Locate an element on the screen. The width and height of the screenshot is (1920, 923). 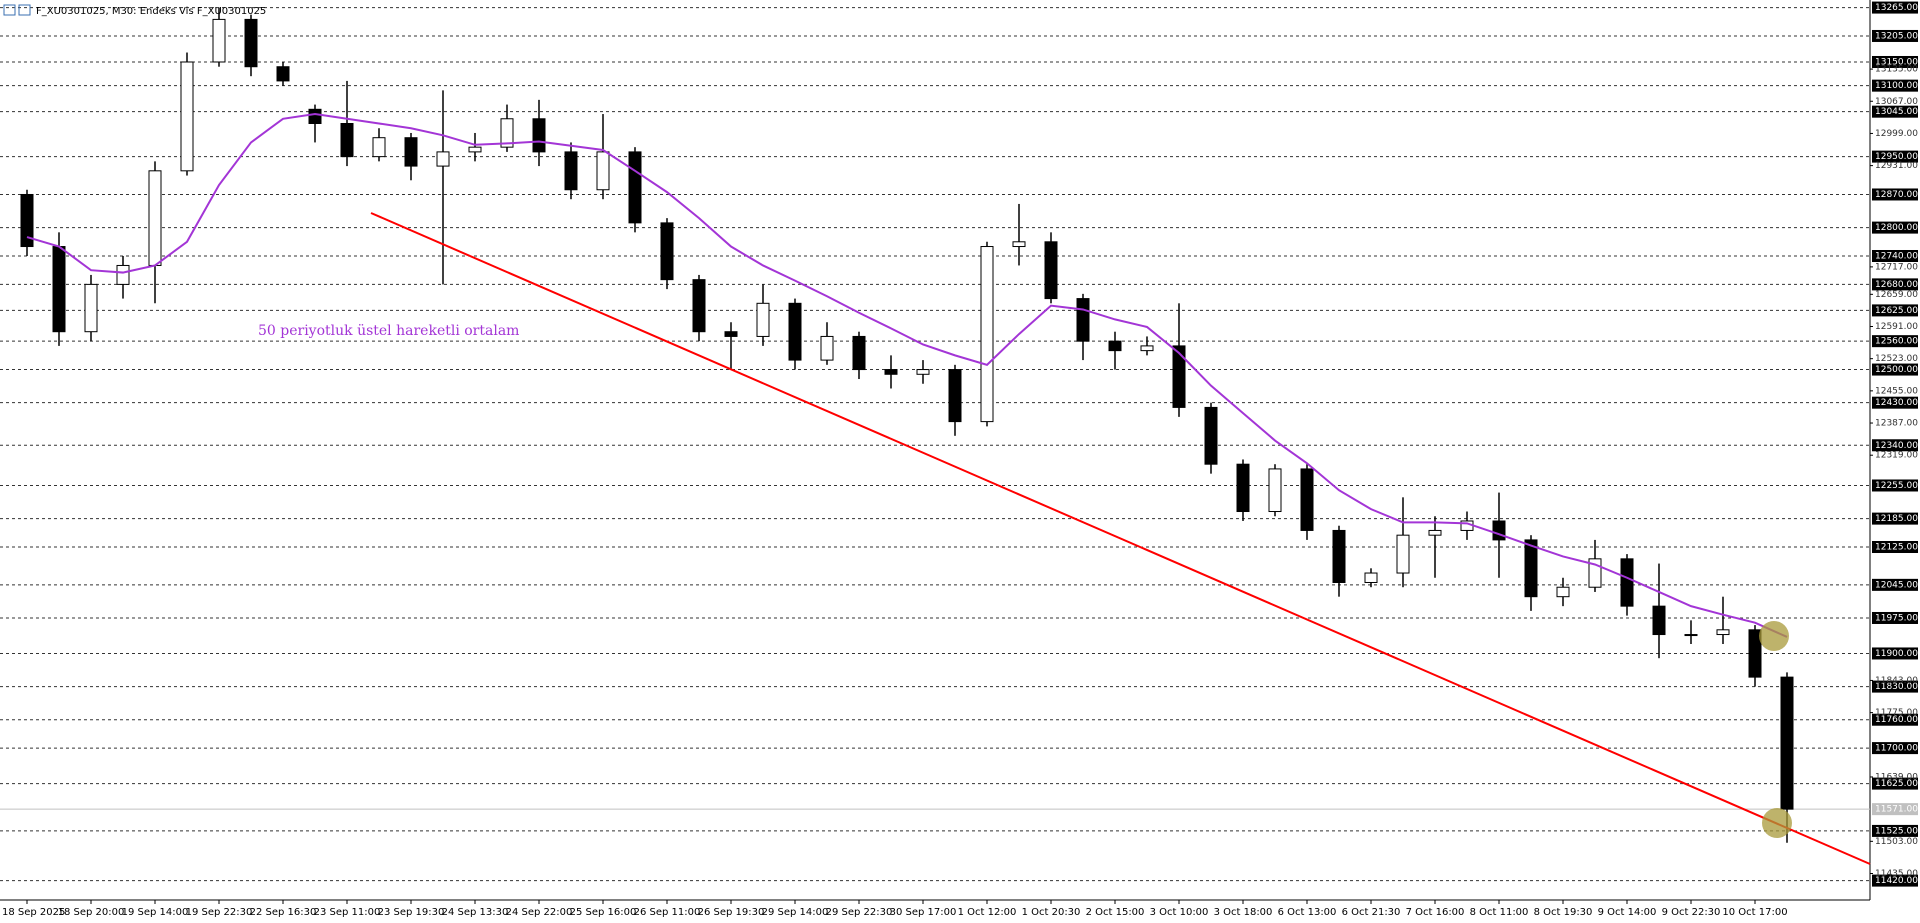
y-tick-label: 12045.00 is located at coordinates (1896, 585).